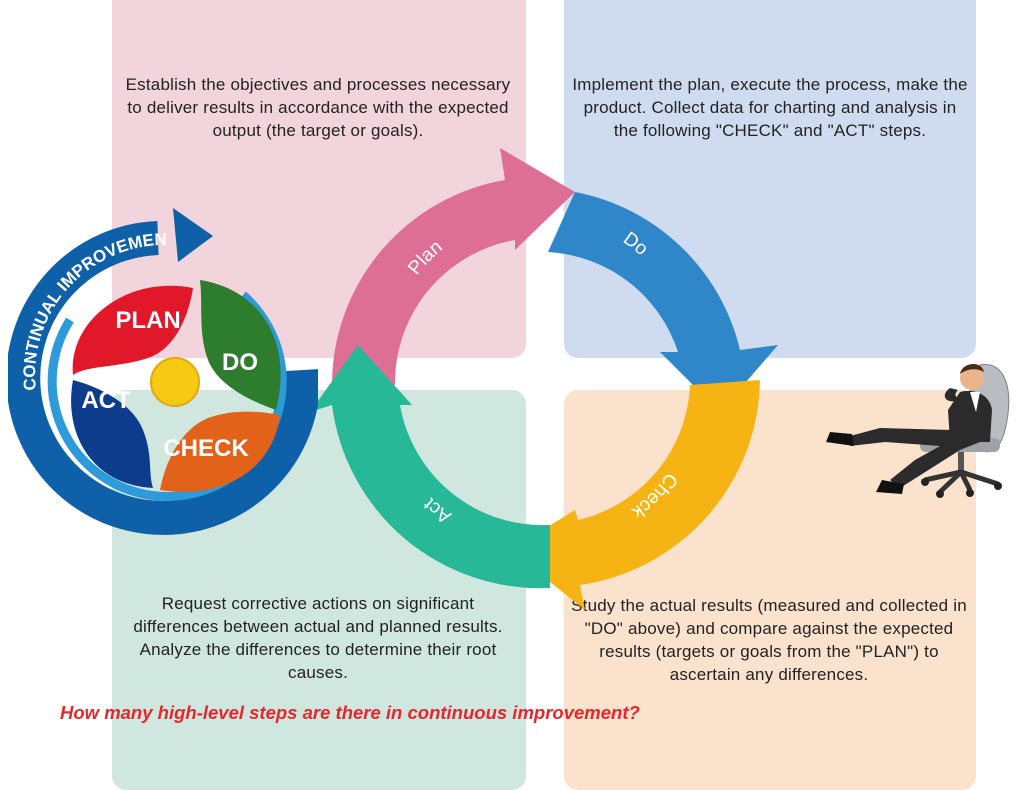 The width and height of the screenshot is (1024, 790). What do you see at coordinates (430, 467) in the screenshot?
I see `act-arrow` at bounding box center [430, 467].